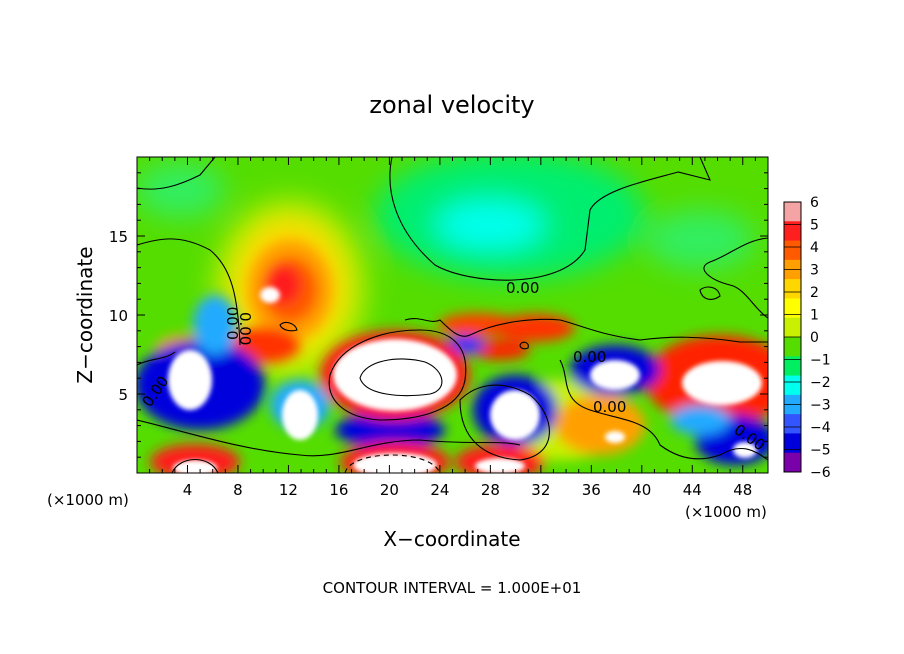  What do you see at coordinates (692, 490) in the screenshot?
I see `x-tick-label: 44` at bounding box center [692, 490].